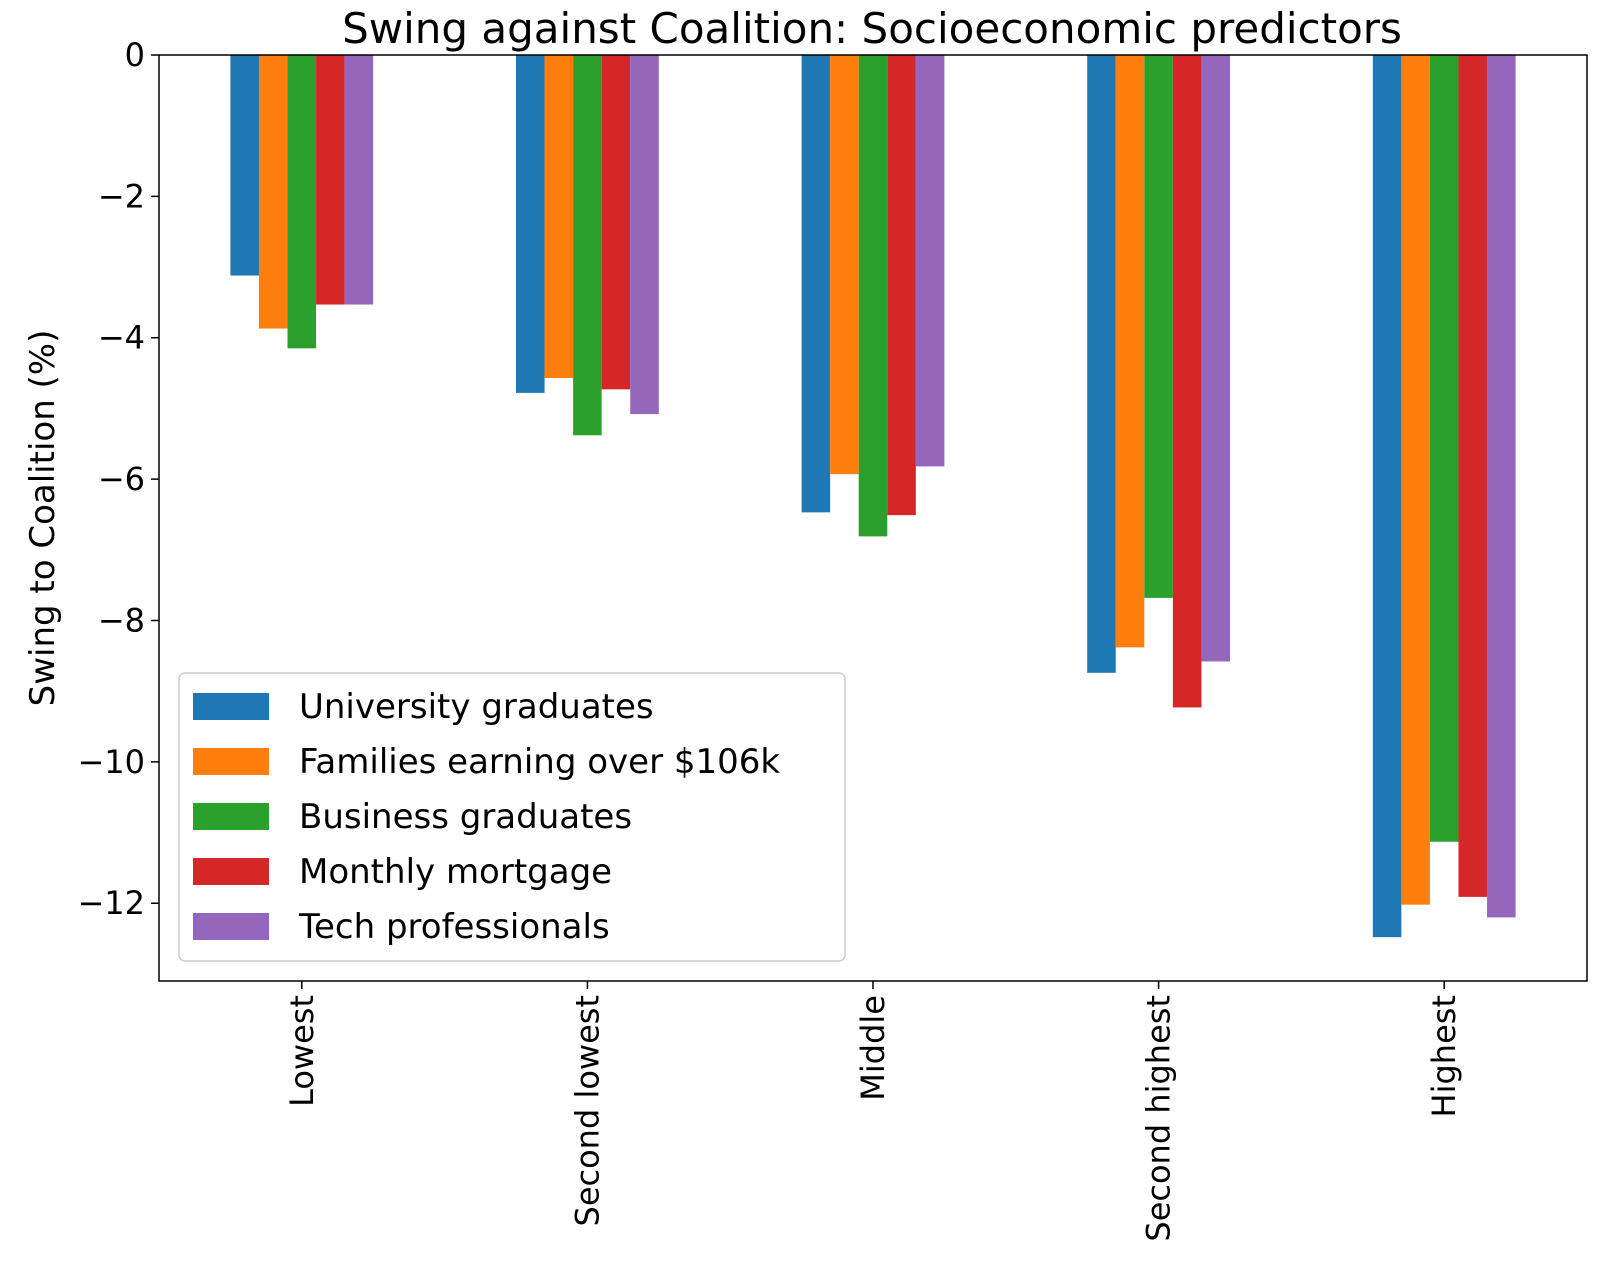  What do you see at coordinates (454, 927) in the screenshot?
I see `legend-label: Tech professionals` at bounding box center [454, 927].